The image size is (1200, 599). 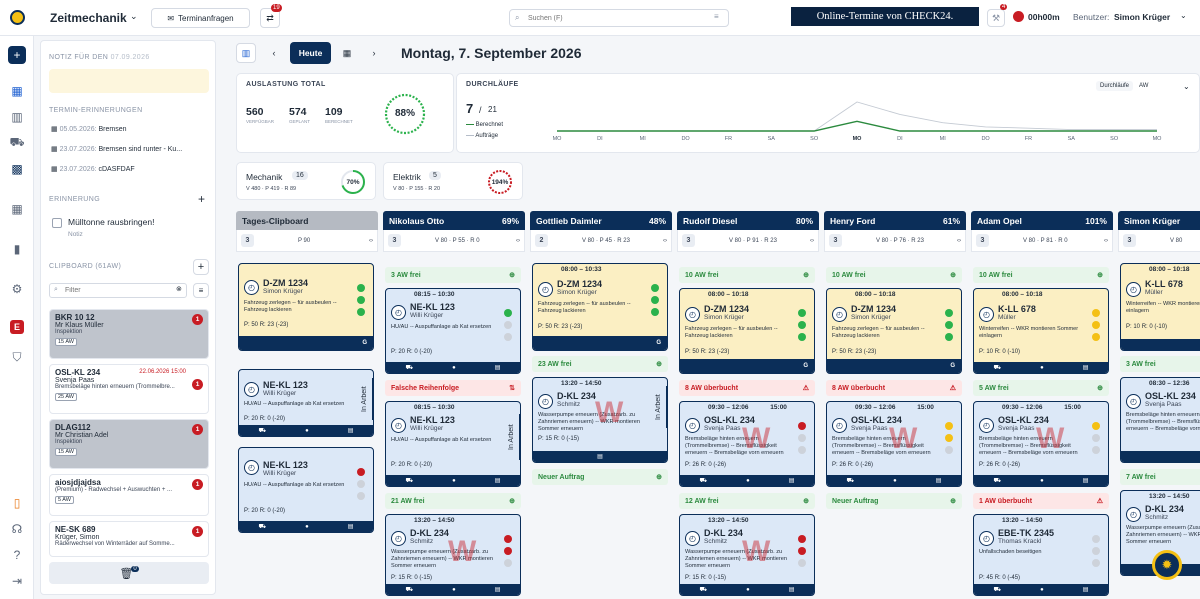 What do you see at coordinates (89, 129) in the screenshot?
I see `list-item: ▦ 05.05.2026: Bremsen` at bounding box center [89, 129].